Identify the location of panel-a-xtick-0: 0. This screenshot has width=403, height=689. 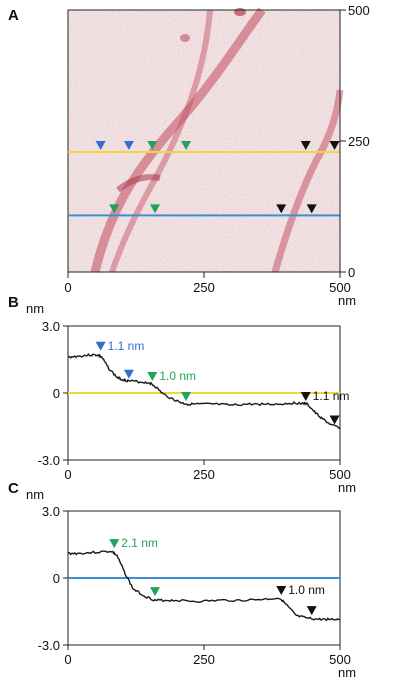
(67, 287).